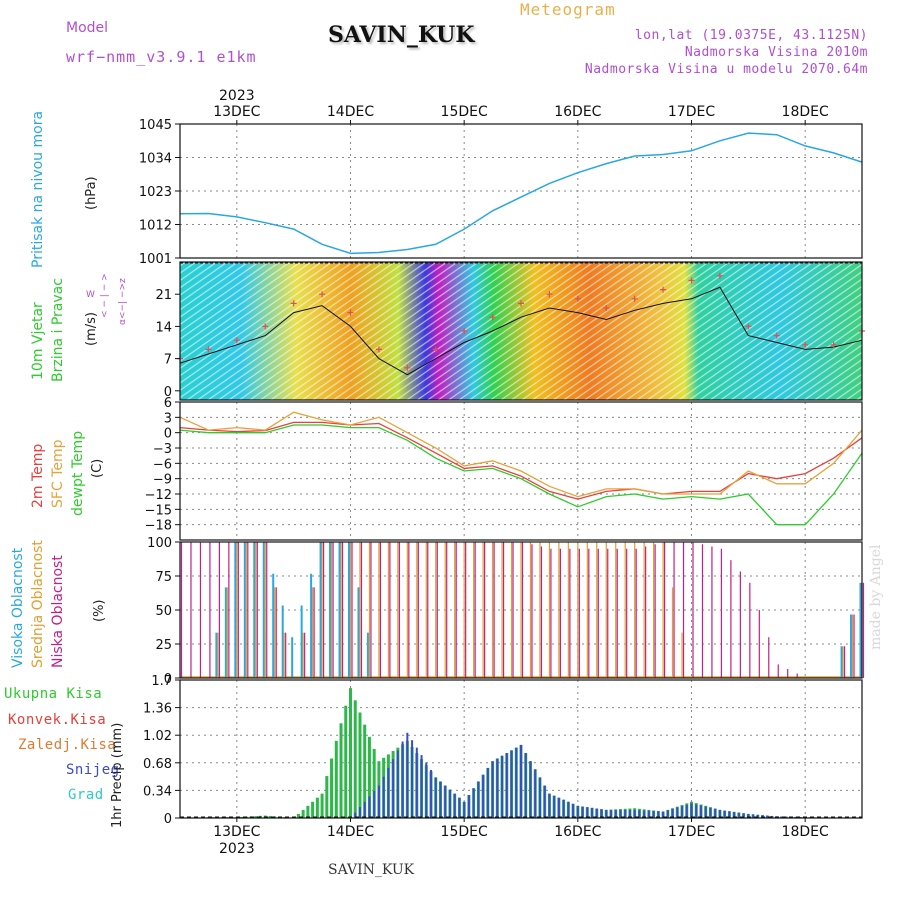  I want to click on station-title: SAVIN_KUK, so click(401, 35).